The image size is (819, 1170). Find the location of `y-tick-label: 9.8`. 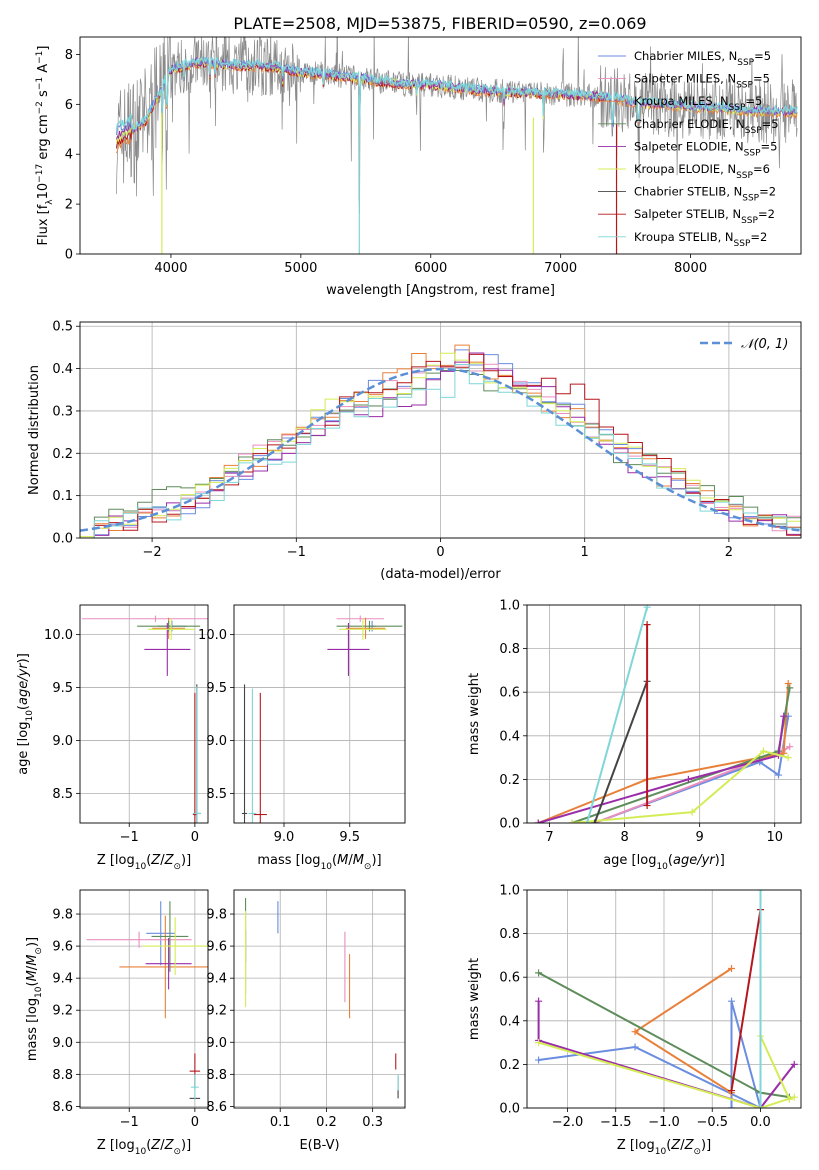

y-tick-label: 9.8 is located at coordinates (216, 915).